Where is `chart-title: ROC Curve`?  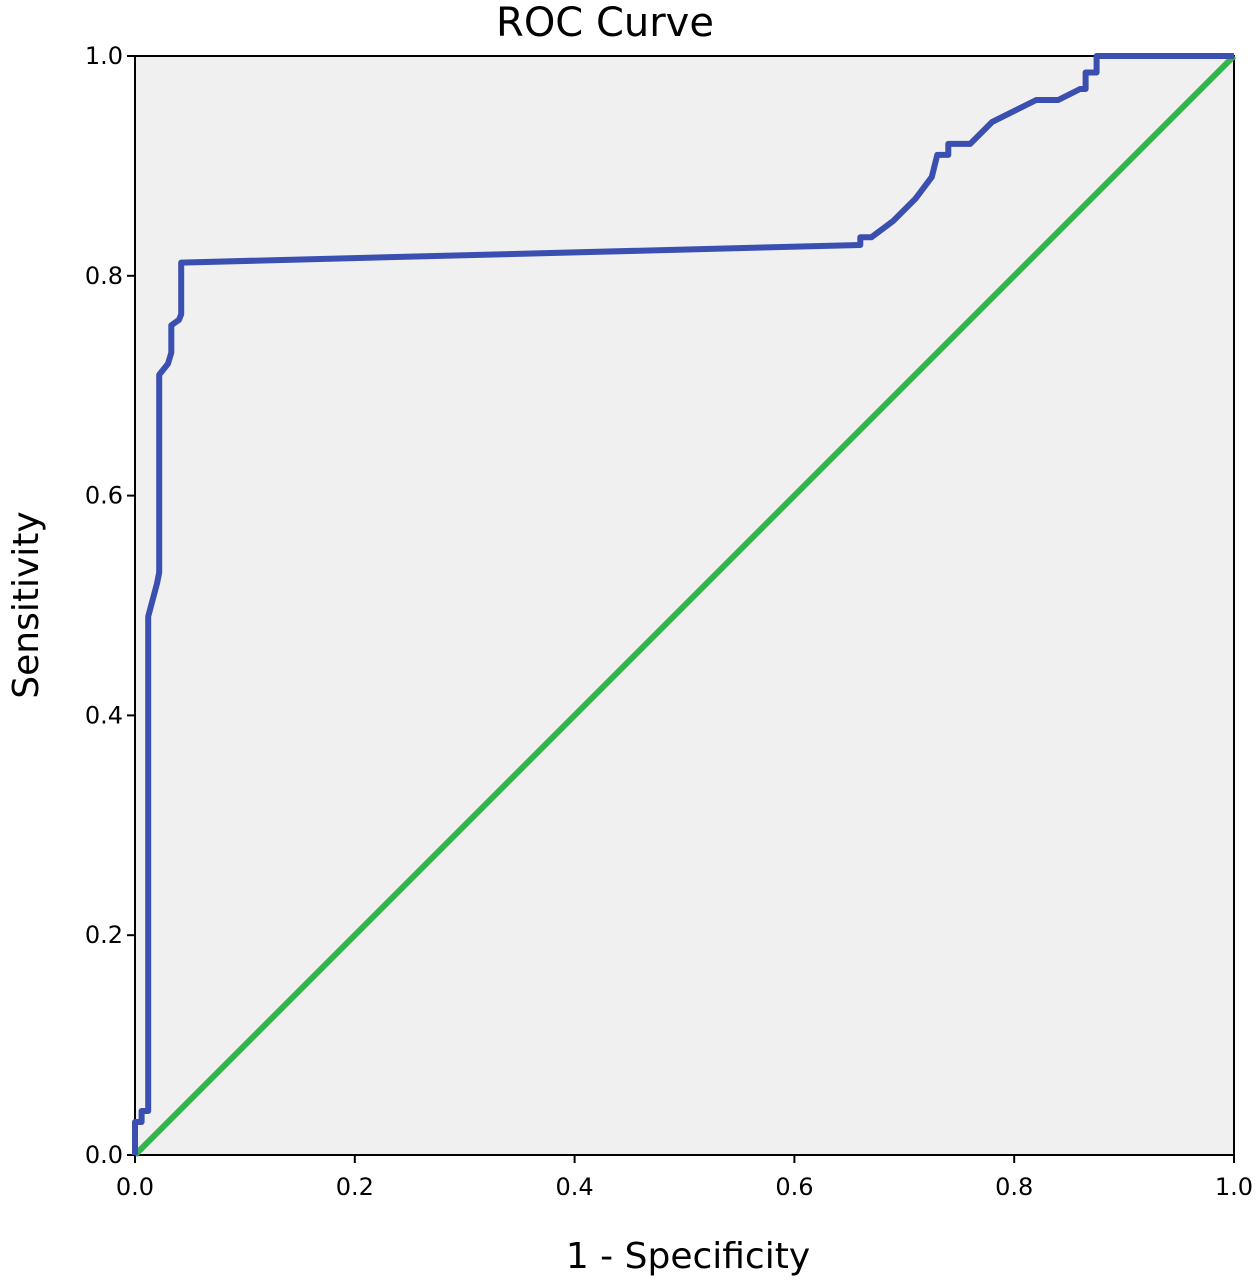 chart-title: ROC Curve is located at coordinates (605, 23).